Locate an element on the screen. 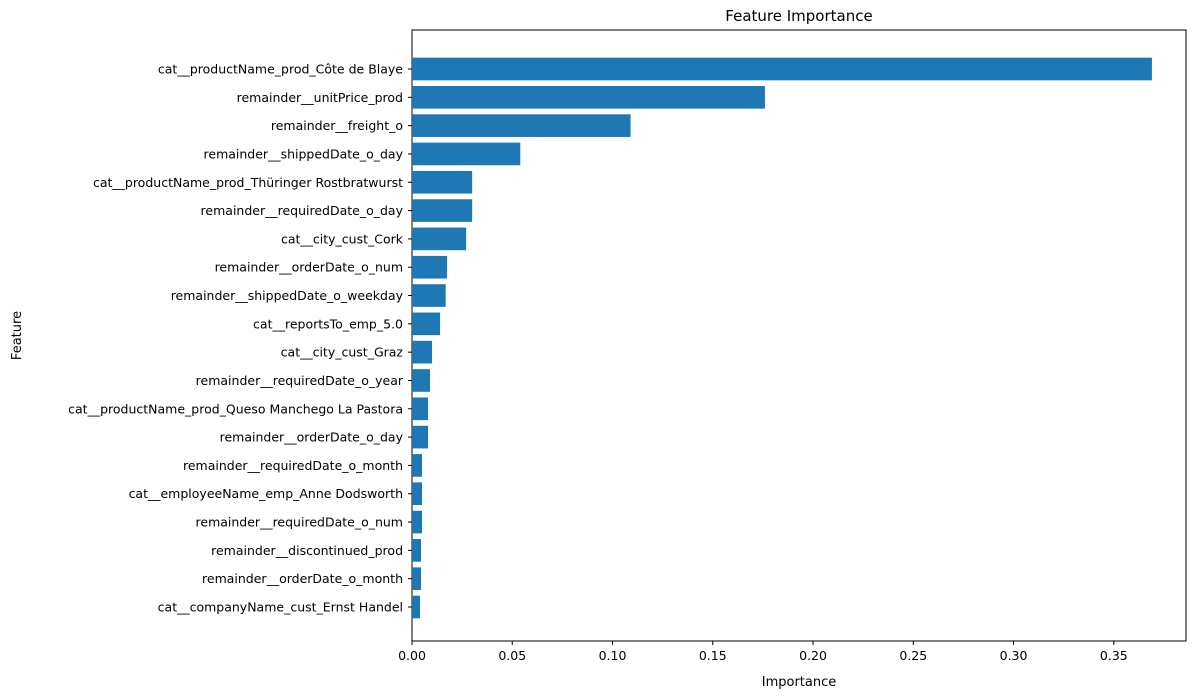  x-tick-label: 0.20 is located at coordinates (813, 655).